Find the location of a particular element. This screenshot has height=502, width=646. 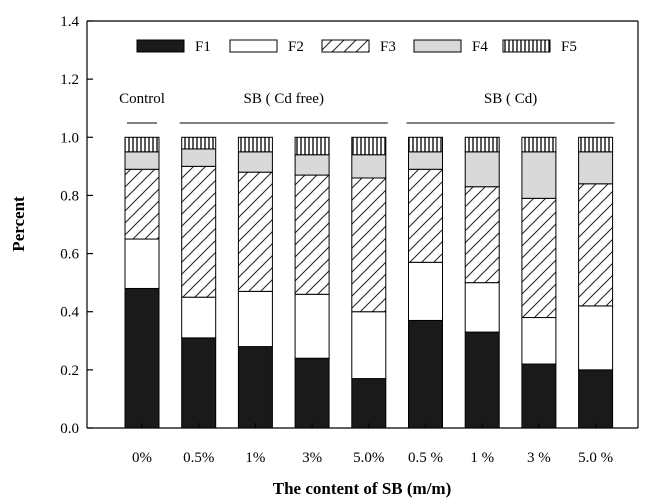

group-label: Control is located at coordinates (142, 99).